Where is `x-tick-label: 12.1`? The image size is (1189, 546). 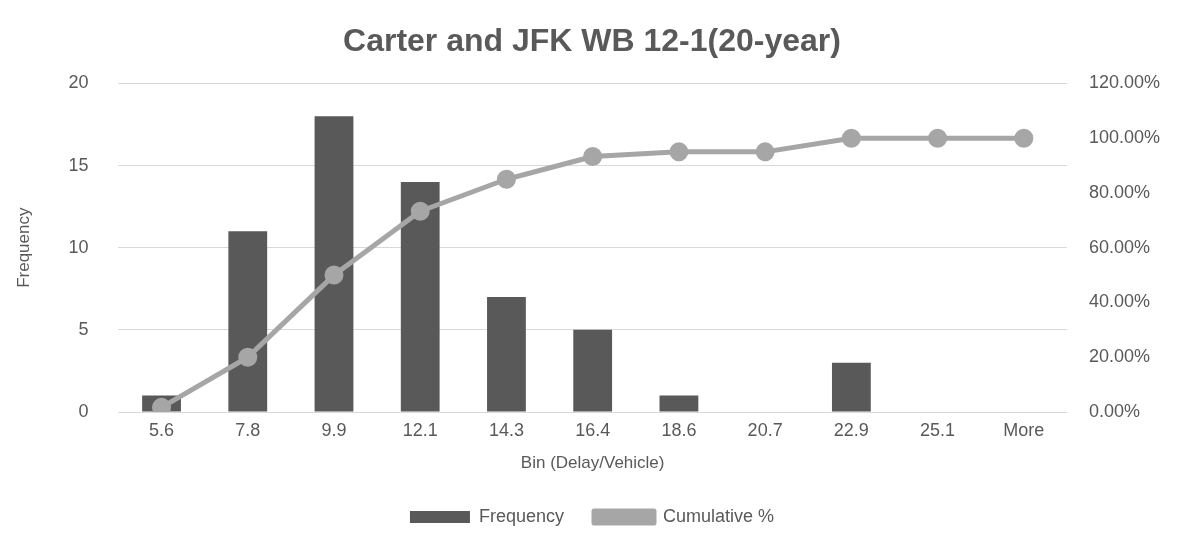
x-tick-label: 12.1 is located at coordinates (420, 429).